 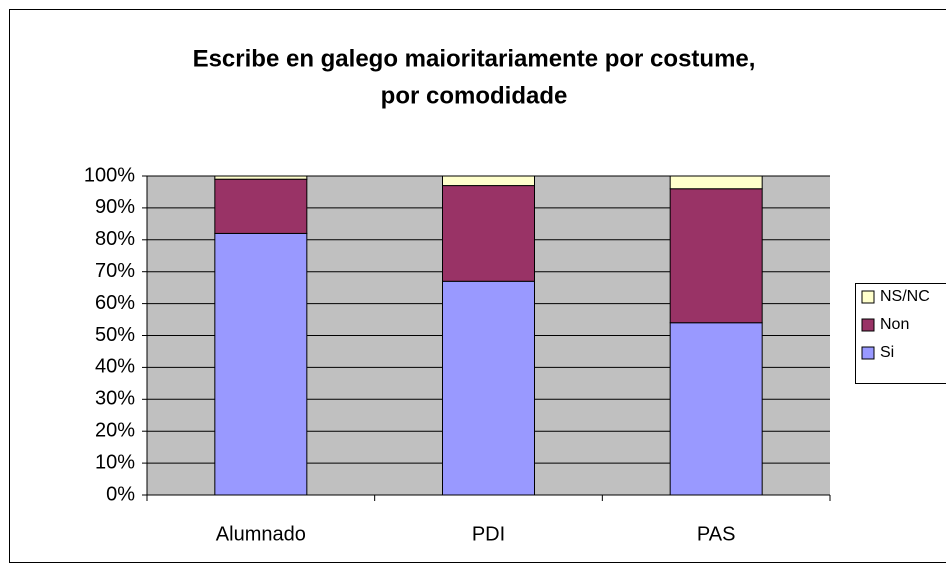 I want to click on y-tick-label: 60%, so click(x=115, y=303).